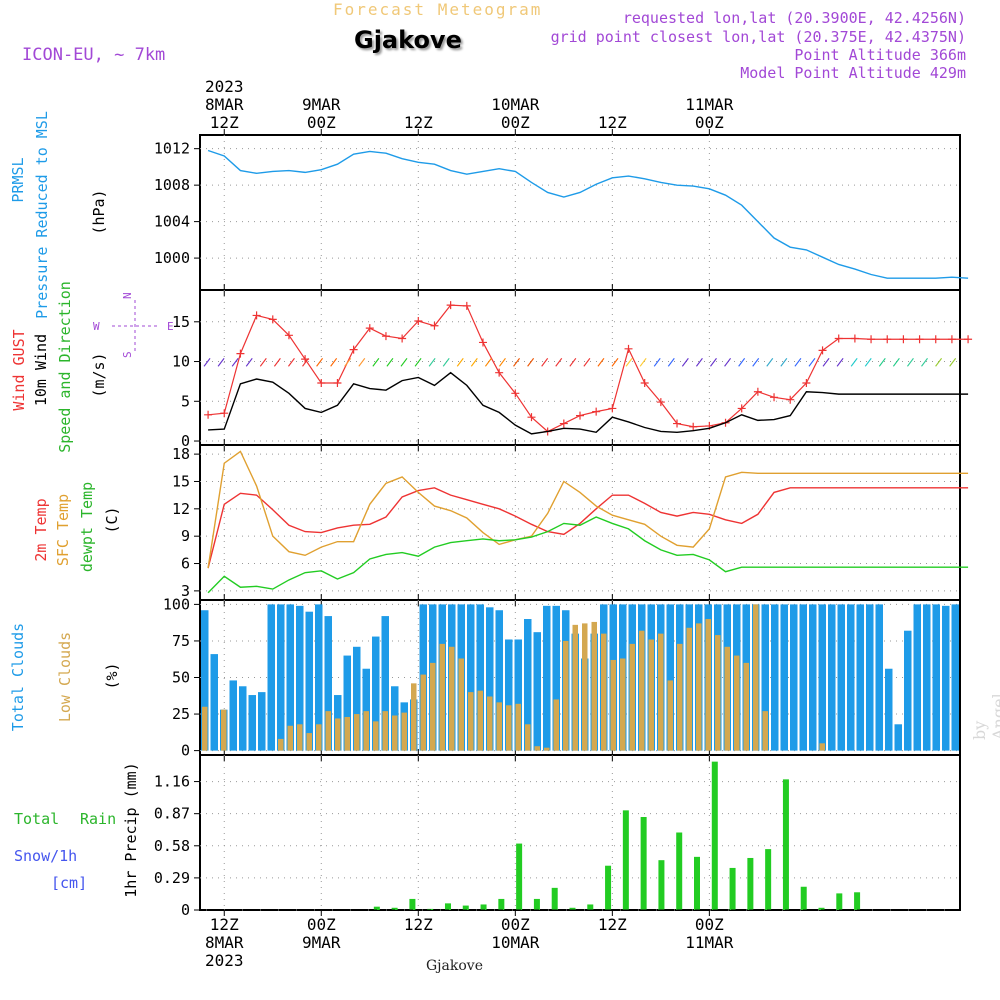 This screenshot has width=1000, height=1000. What do you see at coordinates (418, 122) in the screenshot?
I see `top-time-hour: 12Z` at bounding box center [418, 122].